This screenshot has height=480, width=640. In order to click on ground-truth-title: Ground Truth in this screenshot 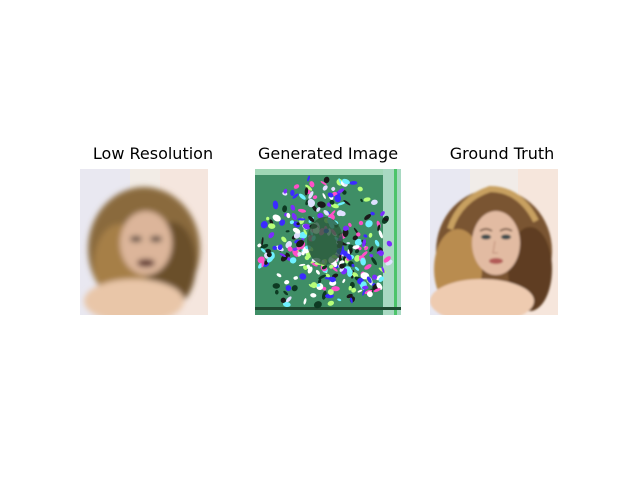, I will do `click(502, 153)`.